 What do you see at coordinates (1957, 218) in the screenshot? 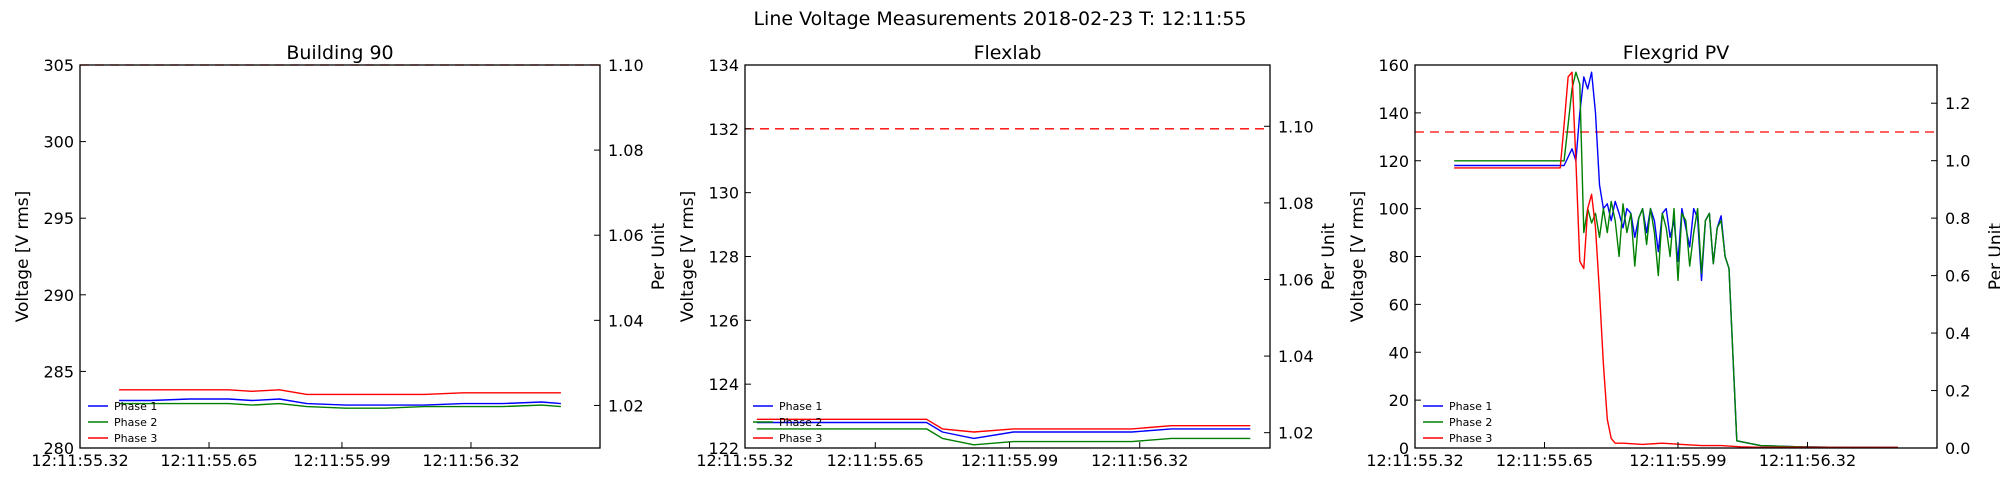
I see `y2-tick-label: 0.8` at bounding box center [1957, 218].